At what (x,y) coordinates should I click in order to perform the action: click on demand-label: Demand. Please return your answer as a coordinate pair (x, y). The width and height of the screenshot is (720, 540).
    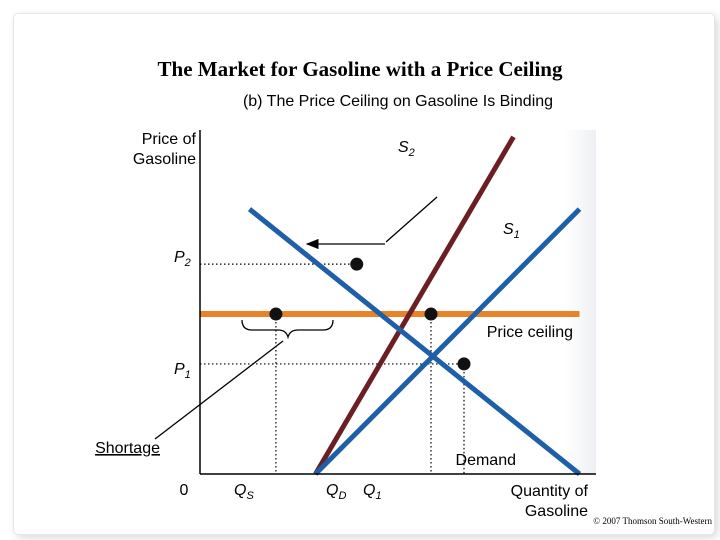
    Looking at the image, I should click on (486, 460).